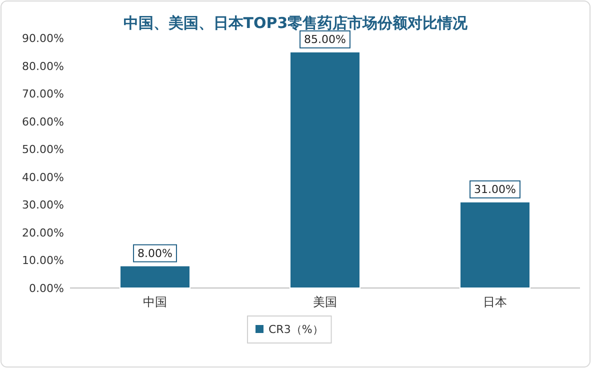 The width and height of the screenshot is (591, 368). I want to click on y-tick-label: 70.00%, so click(43, 94).